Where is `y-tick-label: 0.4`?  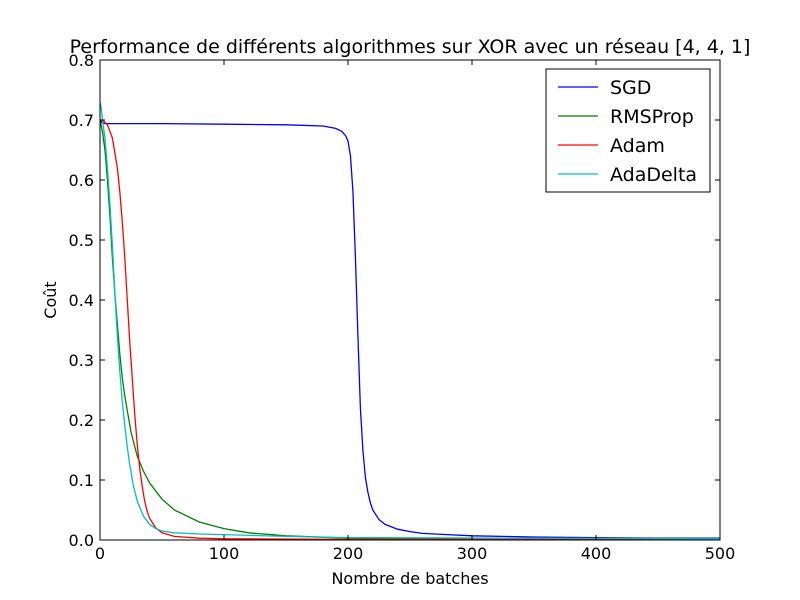
y-tick-label: 0.4 is located at coordinates (81, 300).